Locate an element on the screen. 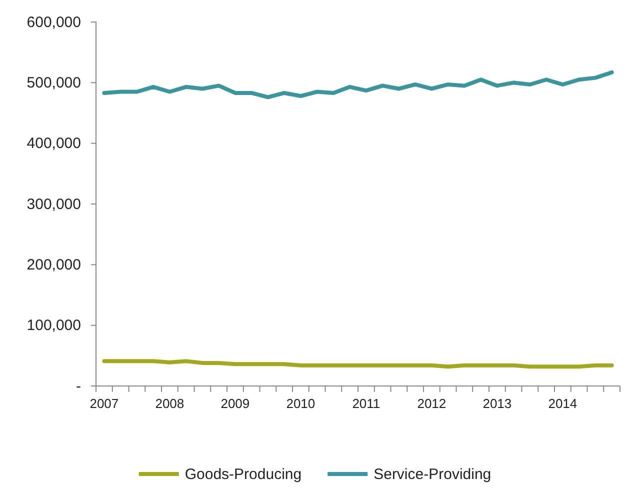  y-tick-label: 100,000 is located at coordinates (53, 325).